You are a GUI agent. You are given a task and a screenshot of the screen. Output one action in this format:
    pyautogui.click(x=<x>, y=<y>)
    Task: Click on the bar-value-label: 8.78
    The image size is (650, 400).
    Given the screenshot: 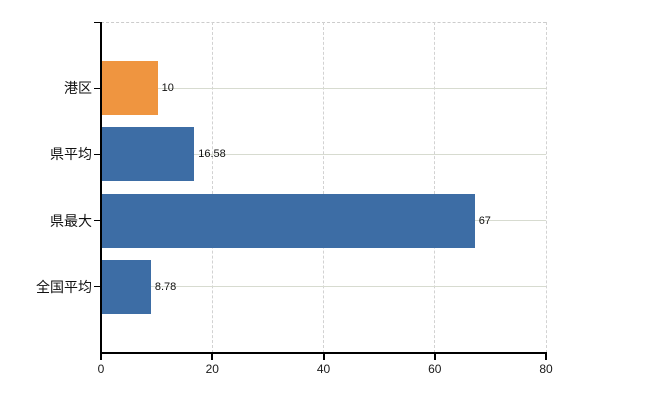 What is the action you would take?
    pyautogui.click(x=165, y=286)
    